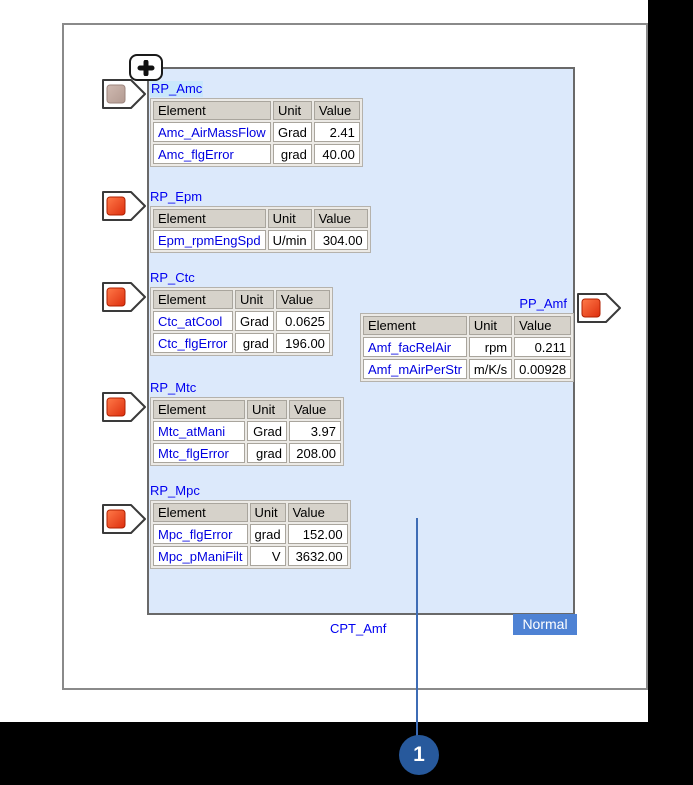 Image resolution: width=693 pixels, height=785 pixels. I want to click on element-cell: Epm_rpmEngSpd, so click(209, 240).